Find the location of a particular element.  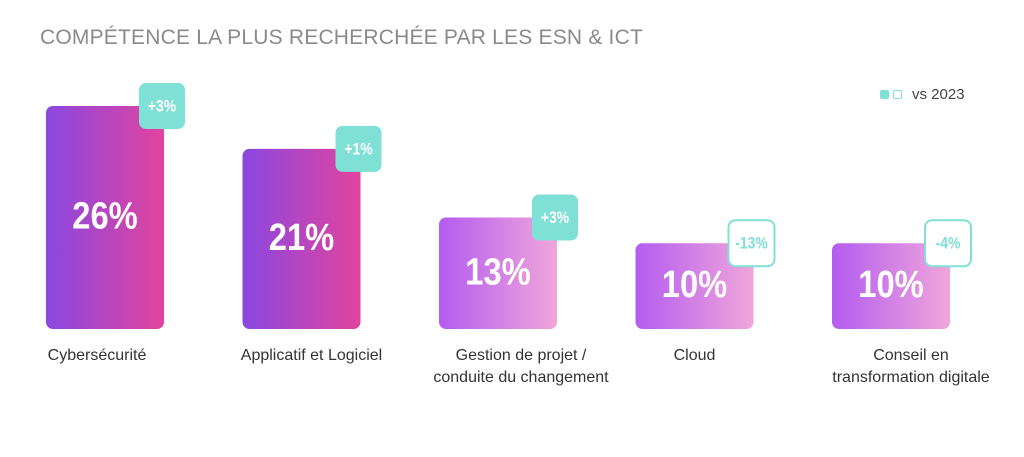

category-label: Applicatif et Logiciel is located at coordinates (311, 355).